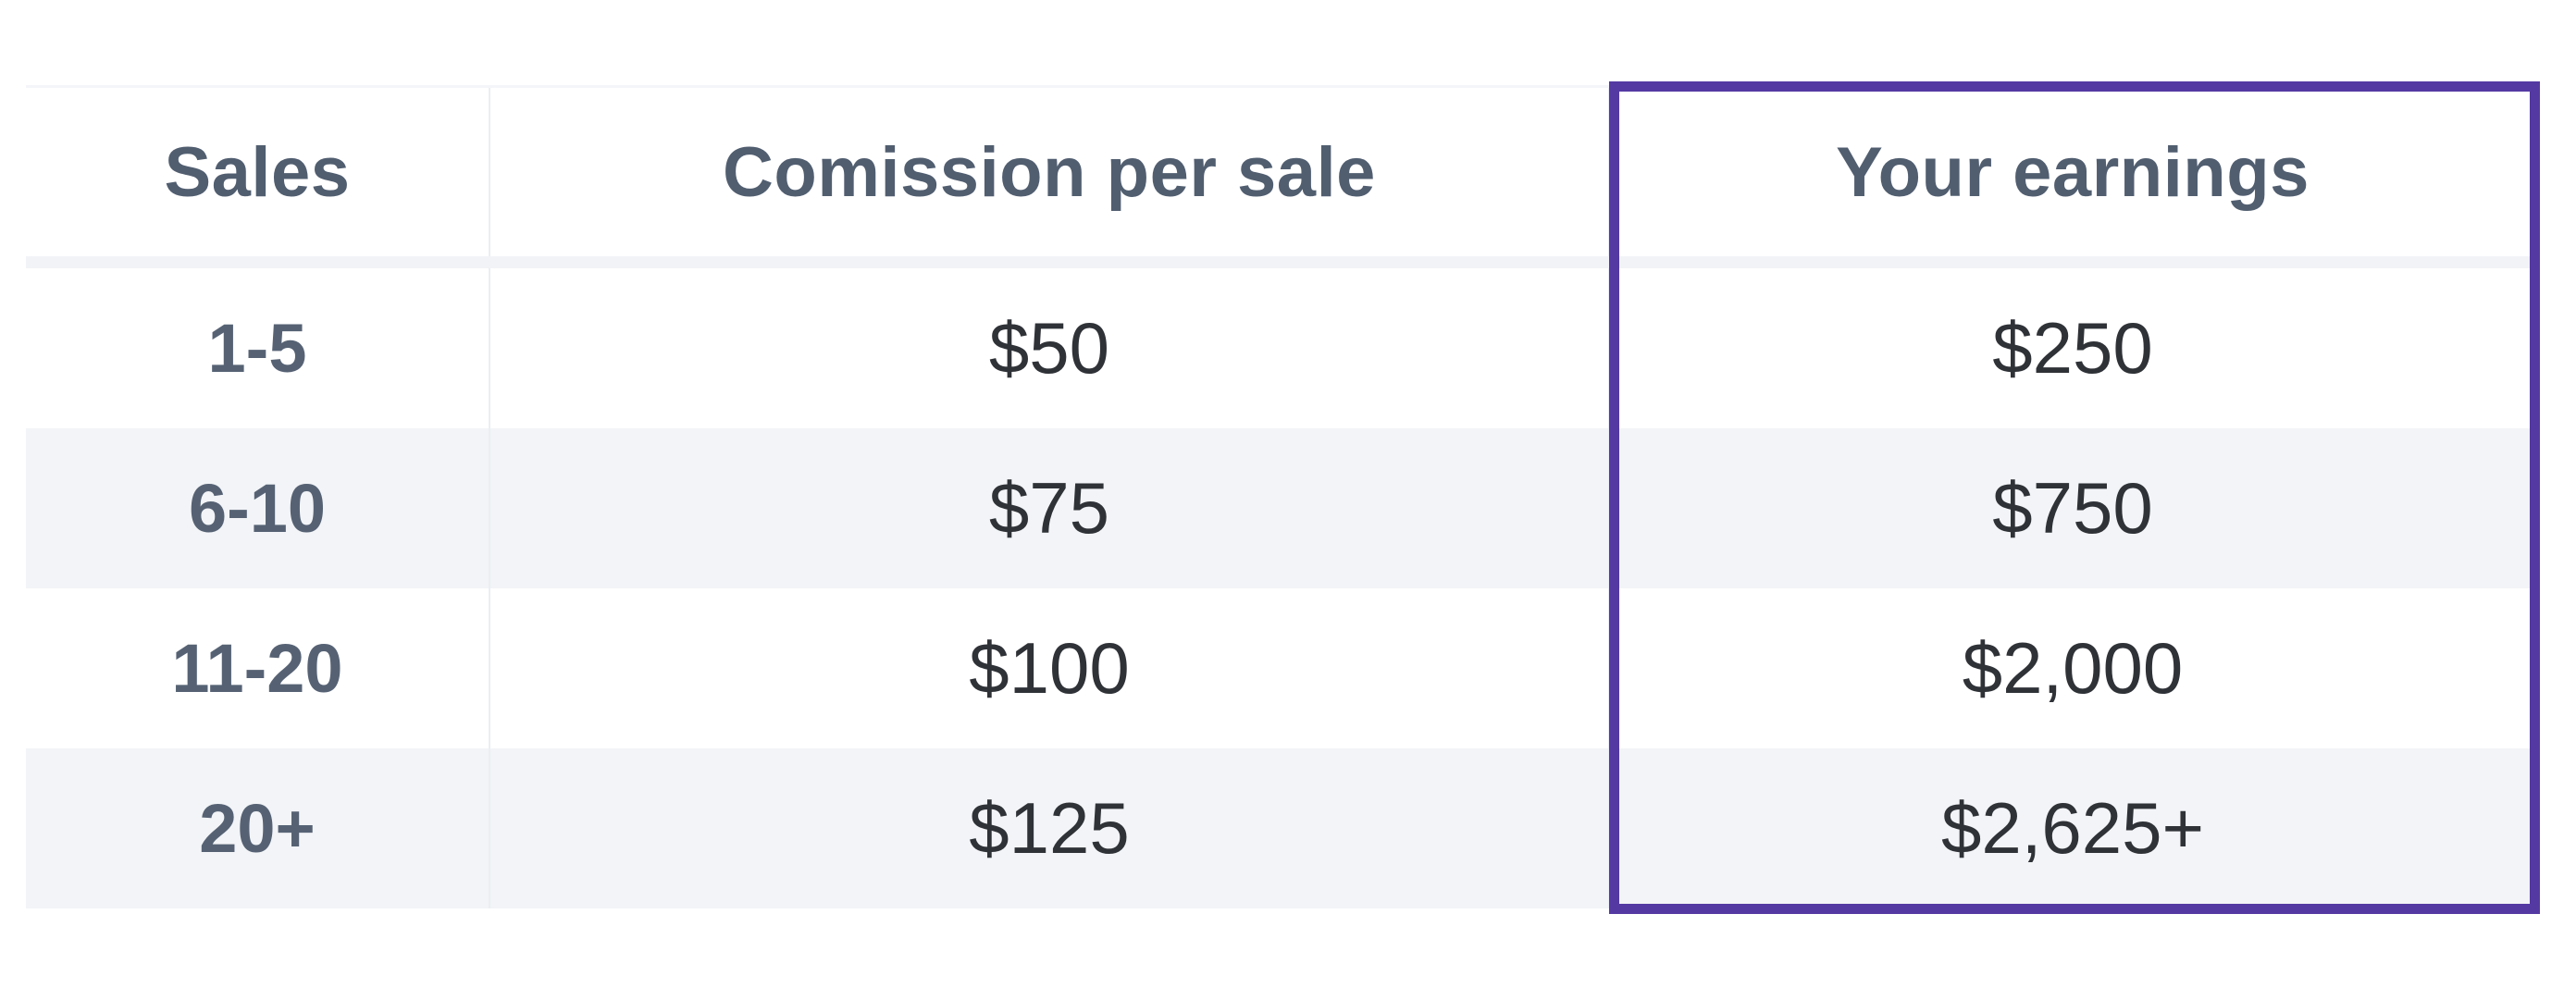  Describe the element at coordinates (2072, 348) in the screenshot. I see `earnings-cell: $250` at that location.